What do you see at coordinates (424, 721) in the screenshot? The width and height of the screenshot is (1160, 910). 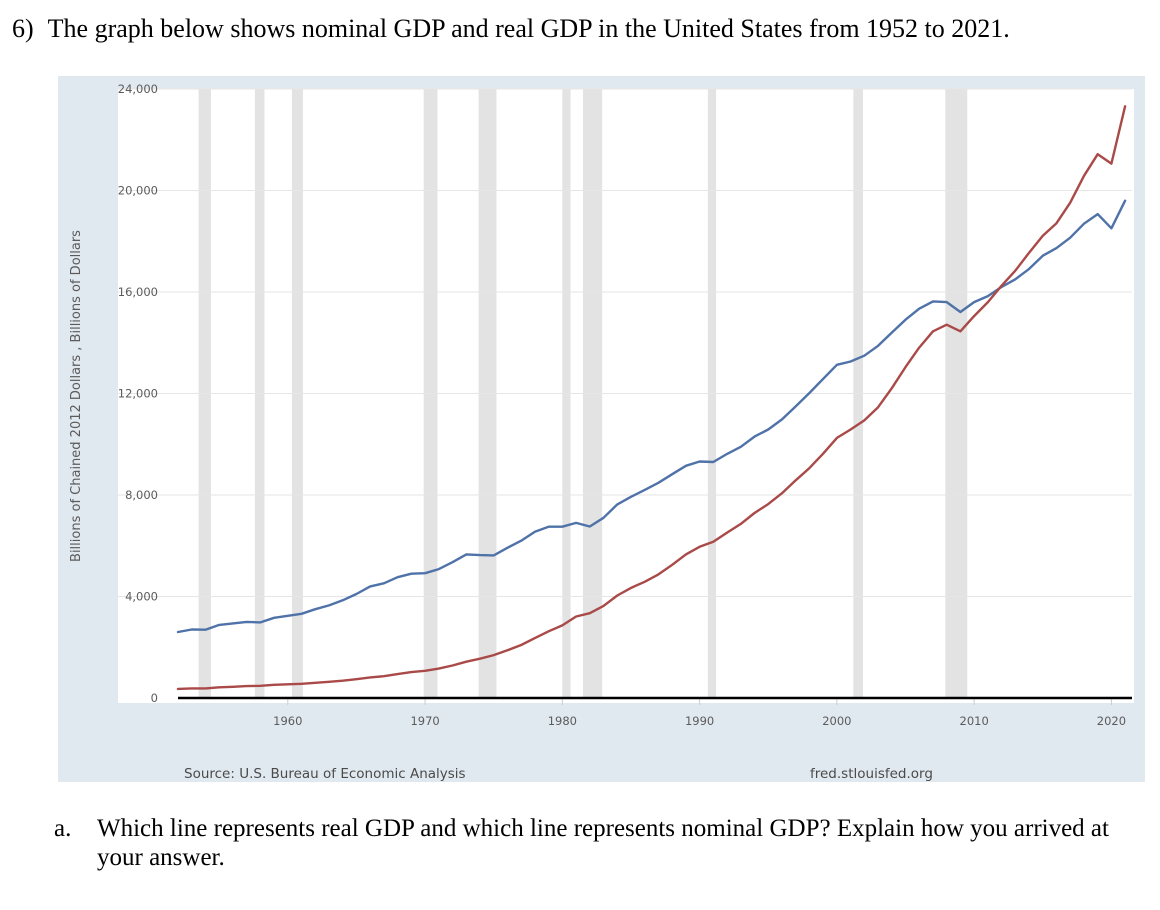 I see `x-tick-label: 1970` at bounding box center [424, 721].